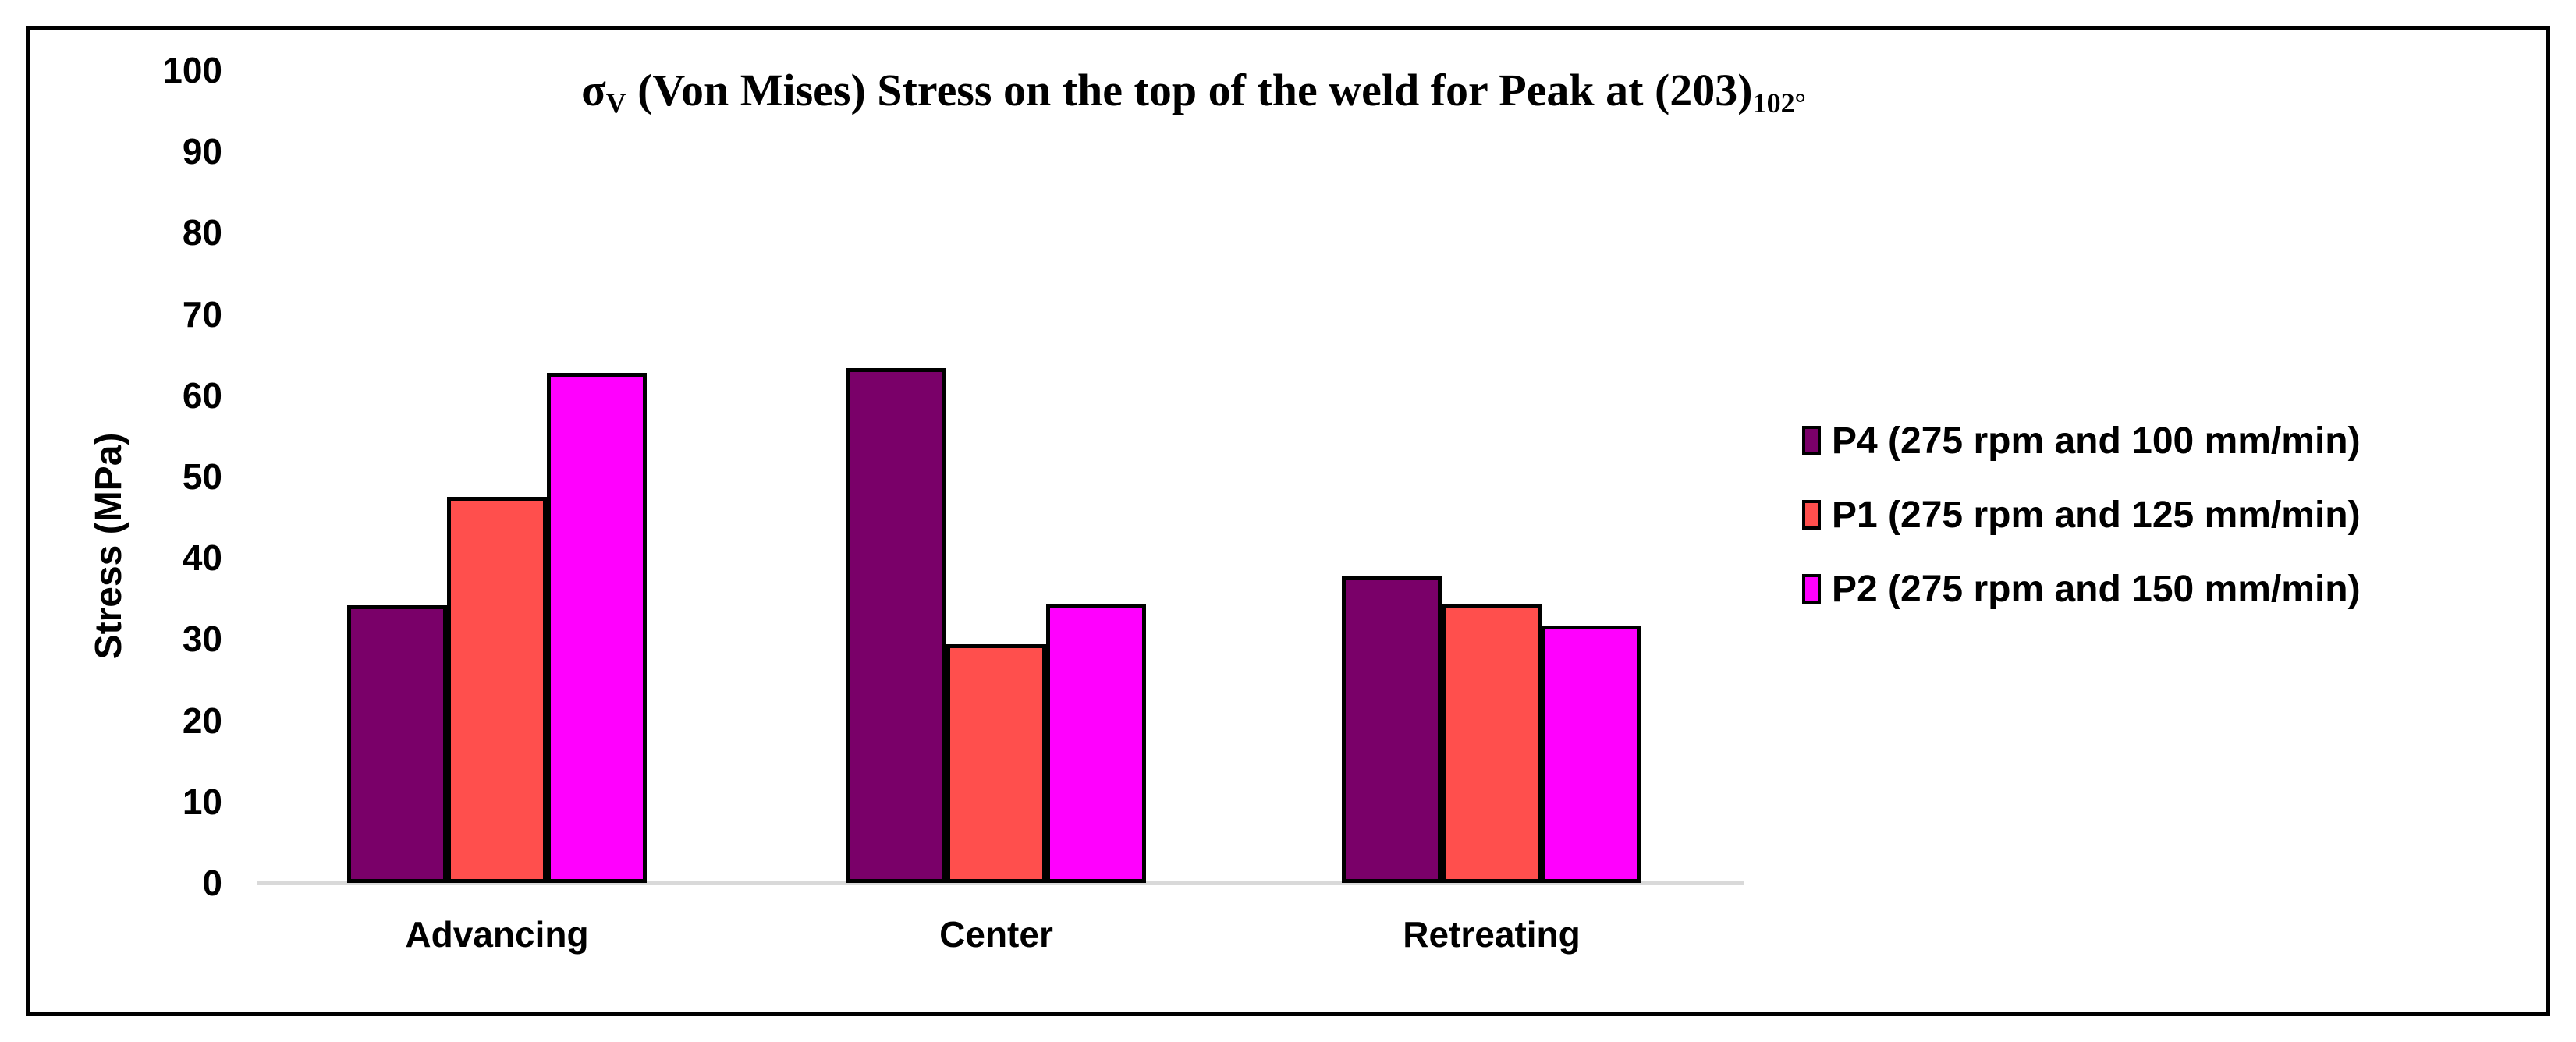 This screenshot has width=2576, height=1042. What do you see at coordinates (497, 935) in the screenshot?
I see `x-category-label-advancing: Advancing` at bounding box center [497, 935].